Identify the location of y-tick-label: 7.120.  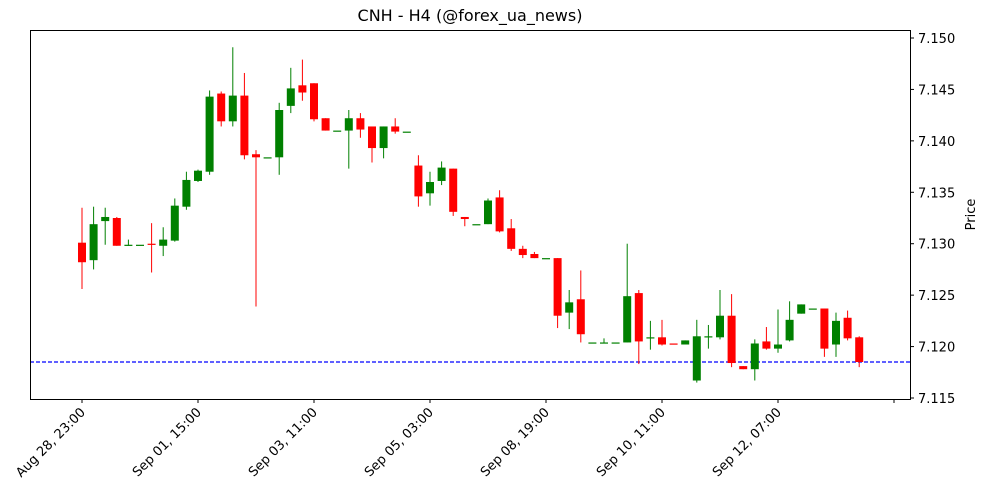
(936, 348).